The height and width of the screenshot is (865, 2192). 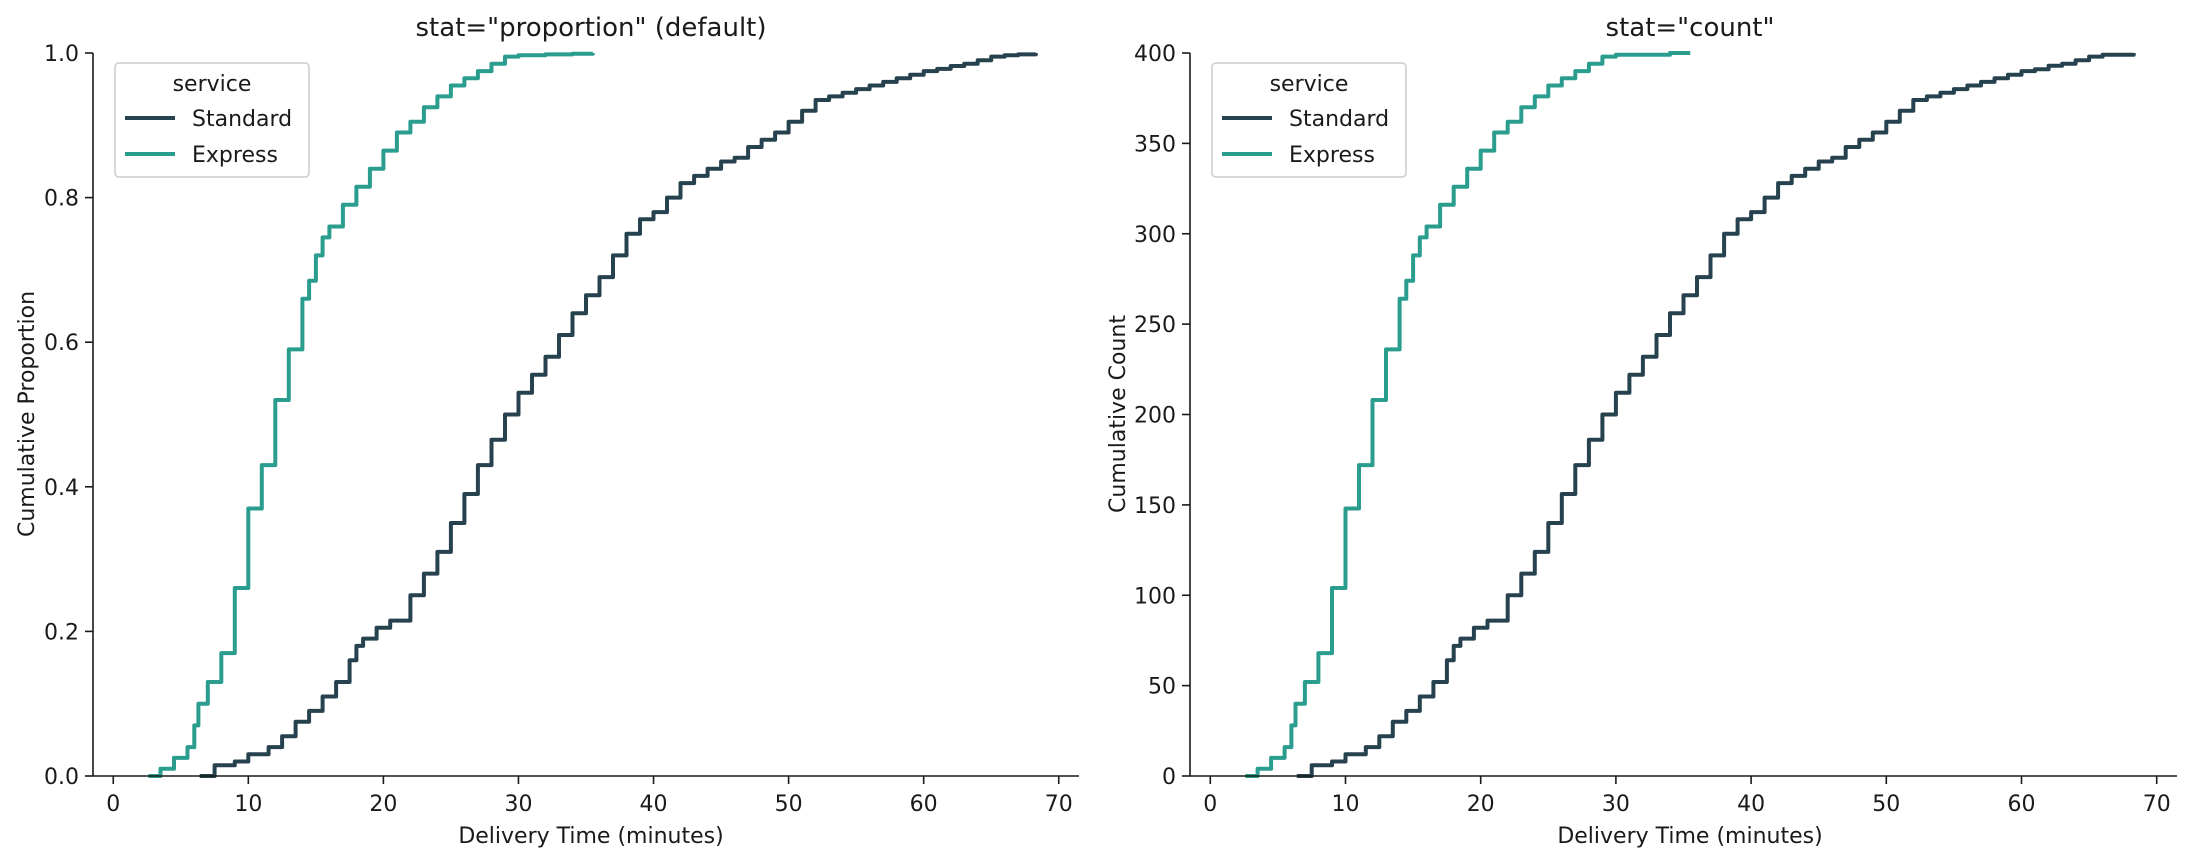 I want to click on y-ticks: 0.0 0.2 0.4 0.6 0.8 1.0, so click(x=68, y=416).